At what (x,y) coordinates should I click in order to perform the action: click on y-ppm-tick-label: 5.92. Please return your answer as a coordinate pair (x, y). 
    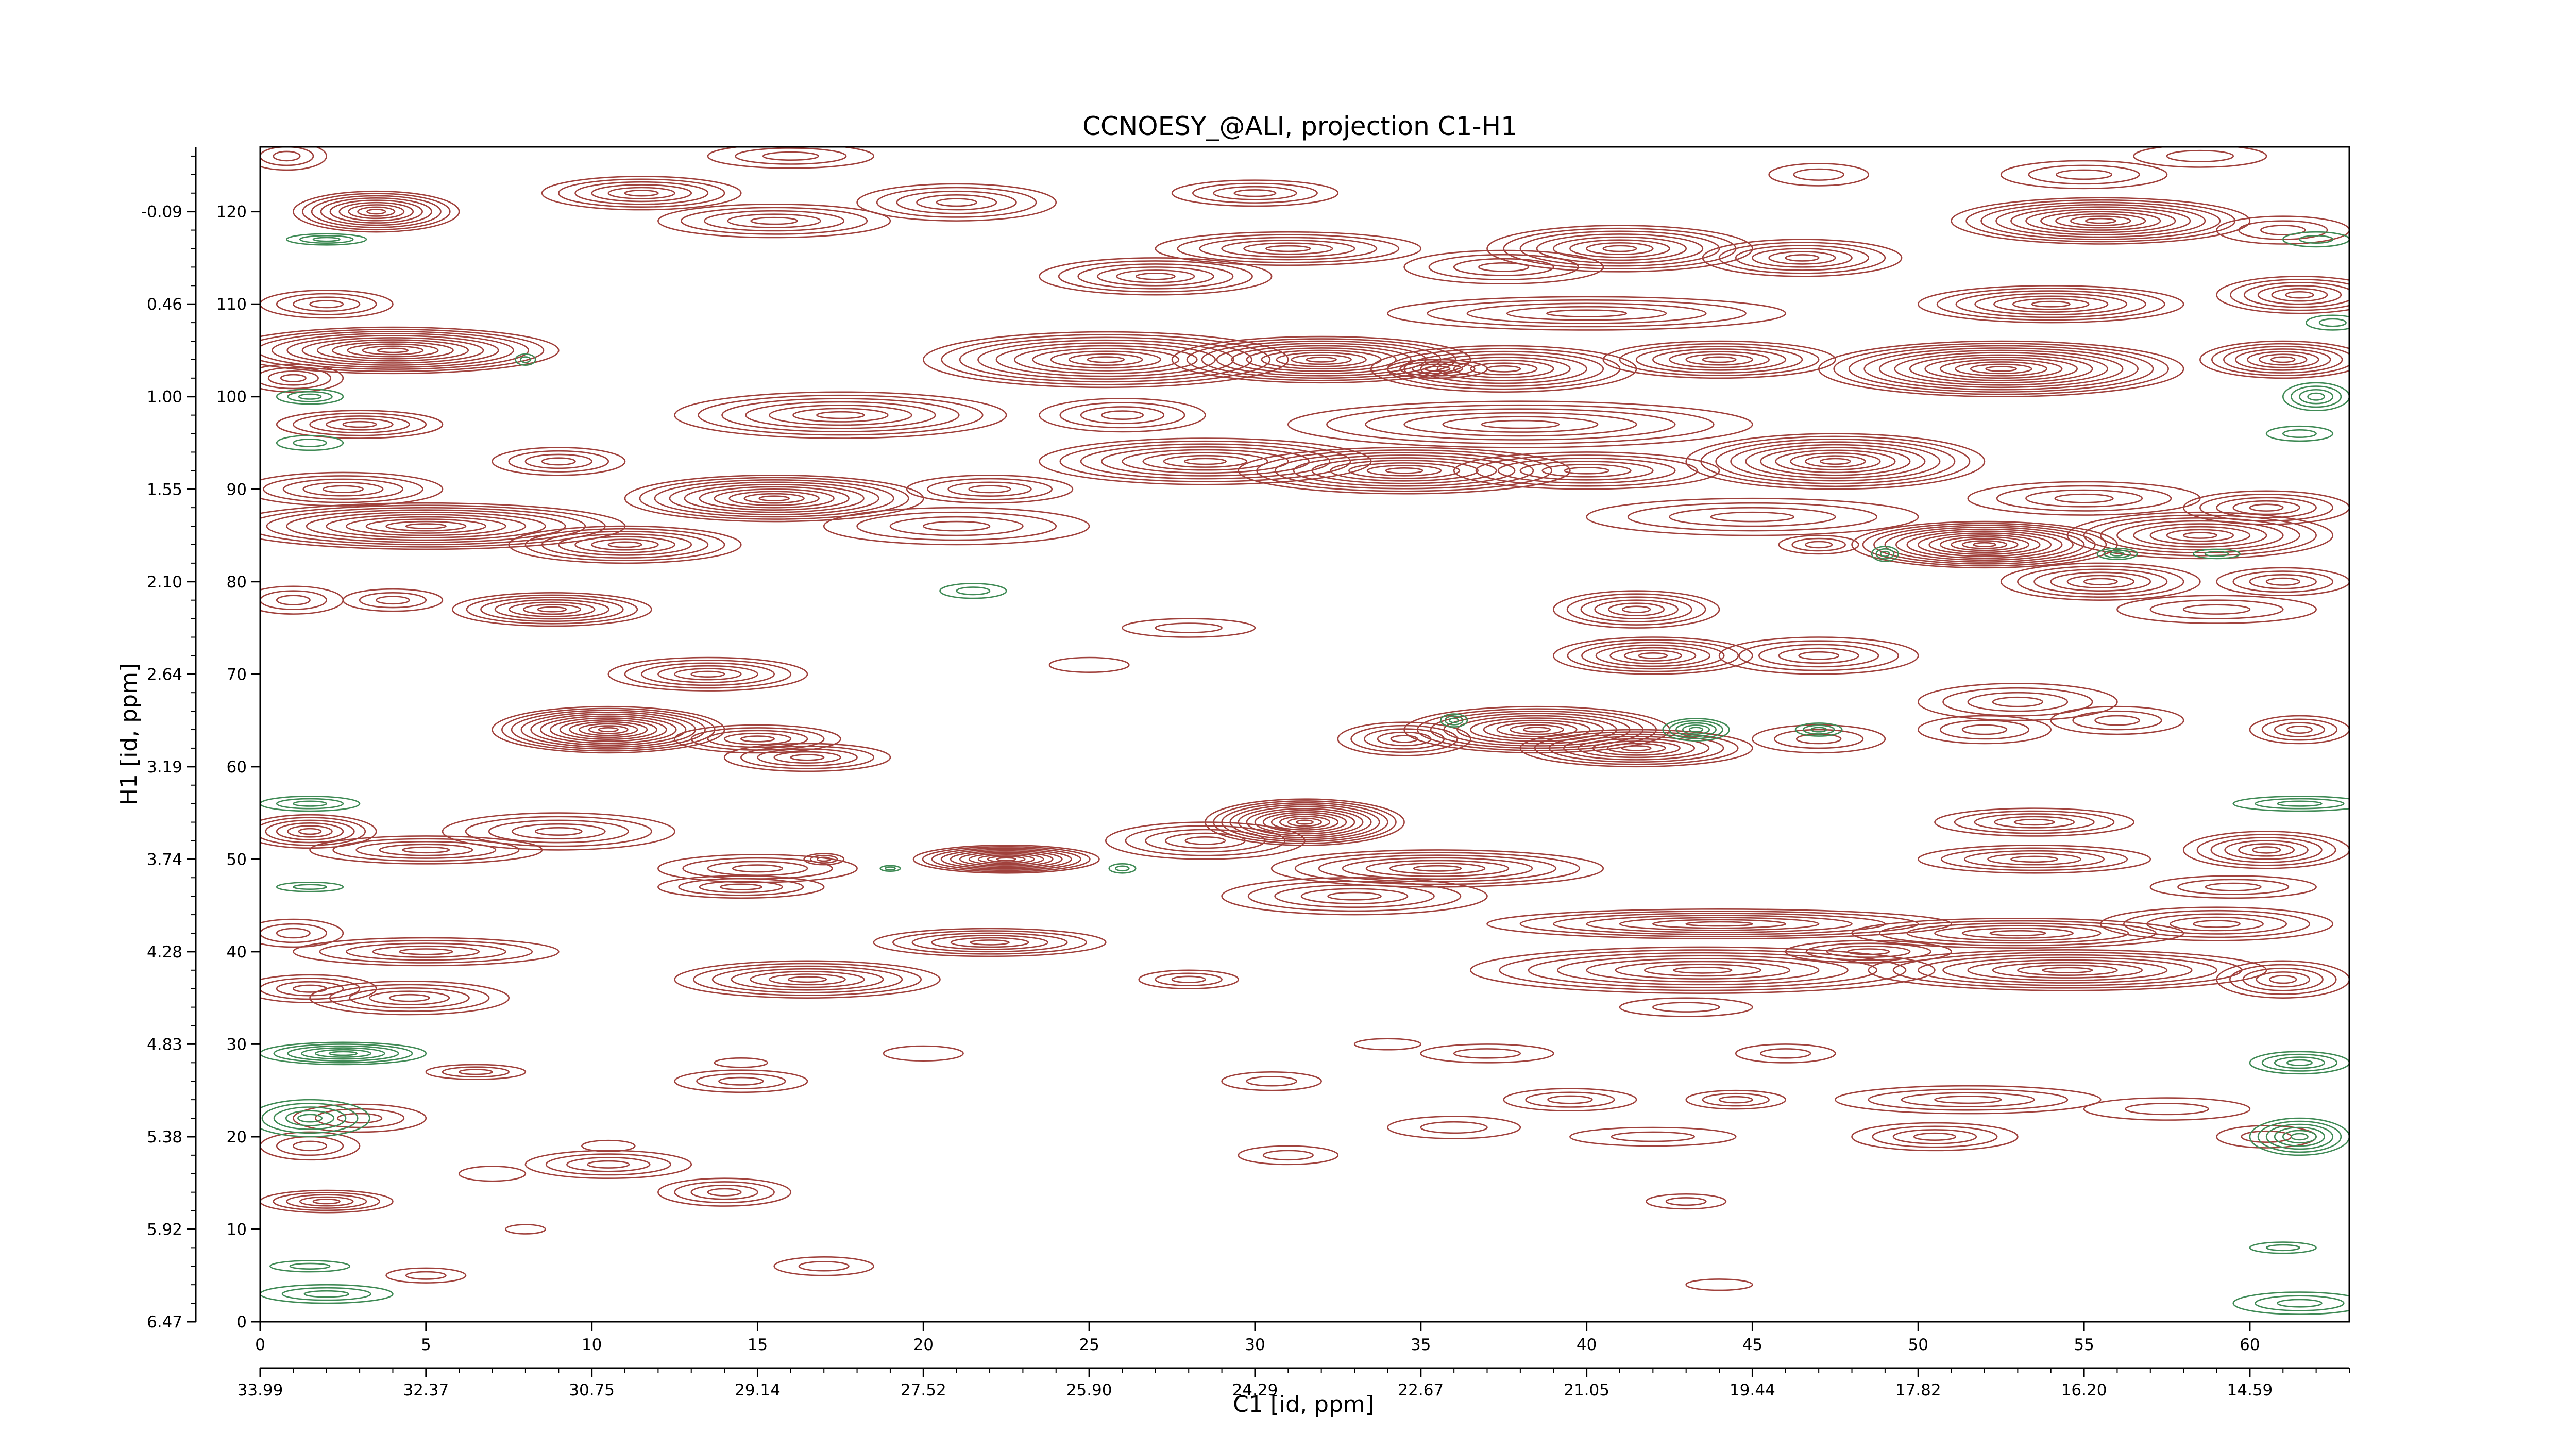
    Looking at the image, I should click on (164, 1229).